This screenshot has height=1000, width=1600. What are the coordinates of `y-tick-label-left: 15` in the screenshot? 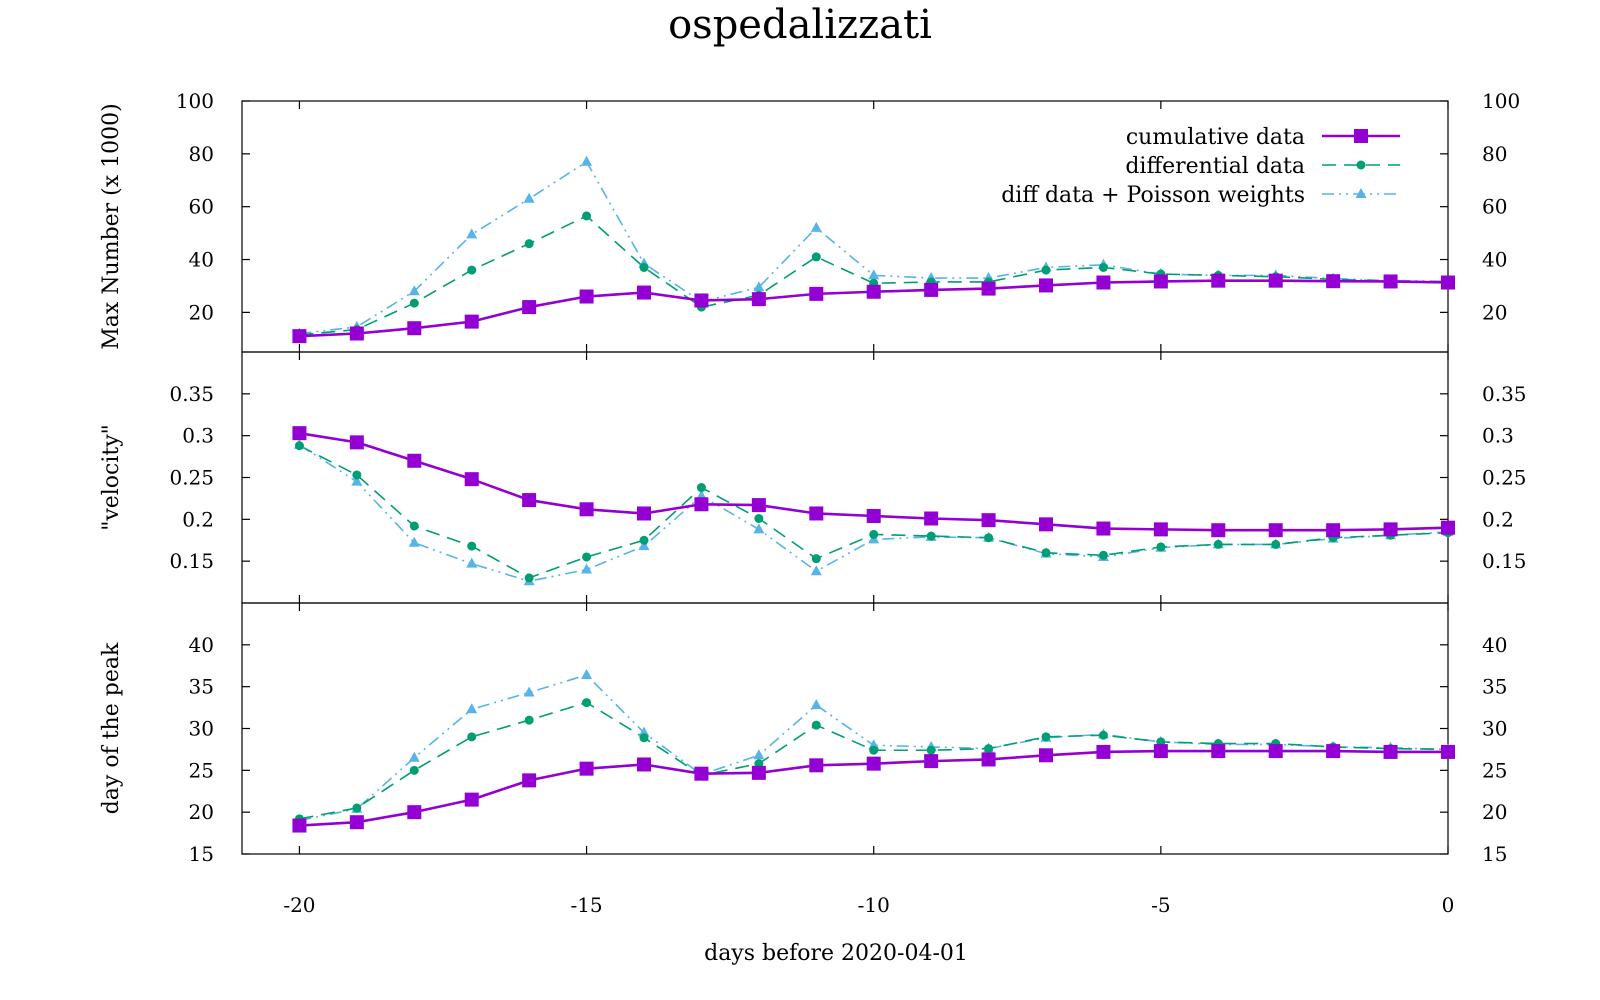 It's located at (201, 854).